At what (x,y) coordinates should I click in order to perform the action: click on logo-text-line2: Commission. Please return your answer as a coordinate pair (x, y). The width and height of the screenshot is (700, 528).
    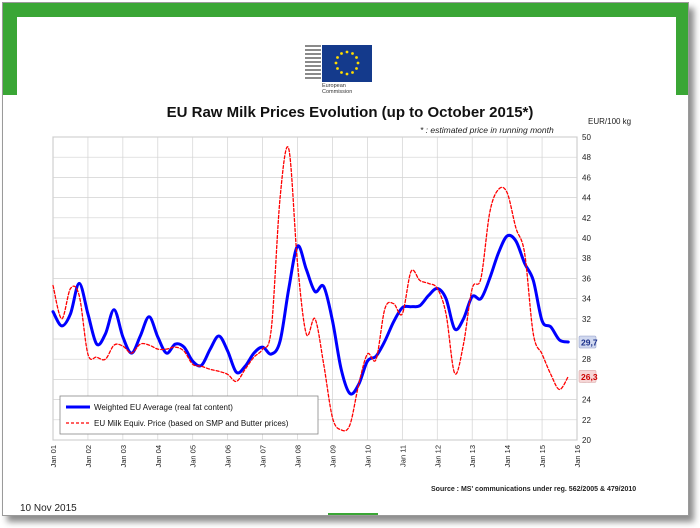
    Looking at the image, I should click on (337, 92).